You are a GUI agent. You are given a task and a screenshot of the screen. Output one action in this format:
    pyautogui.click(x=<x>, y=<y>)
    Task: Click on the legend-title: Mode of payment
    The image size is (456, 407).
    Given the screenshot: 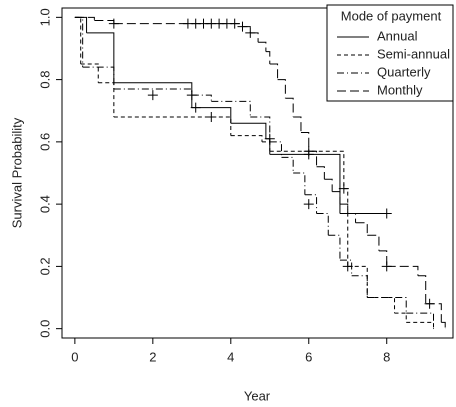 What is the action you would take?
    pyautogui.click(x=391, y=15)
    